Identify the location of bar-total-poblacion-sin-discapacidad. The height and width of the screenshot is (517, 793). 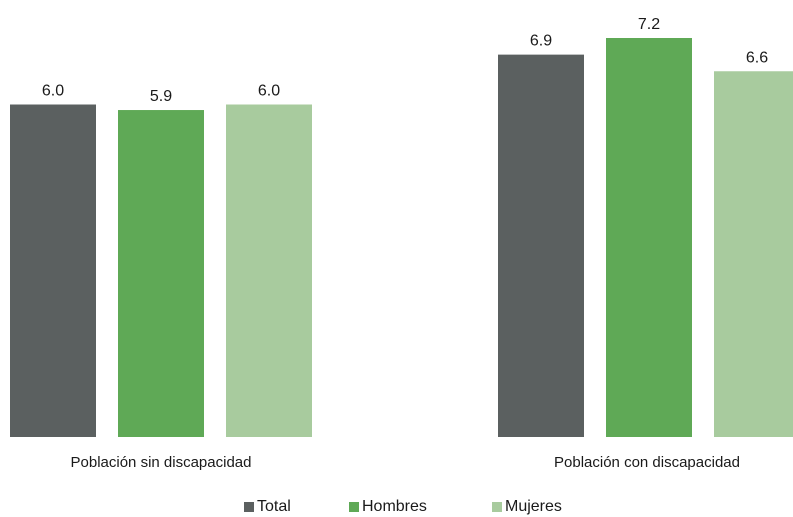
(53, 270).